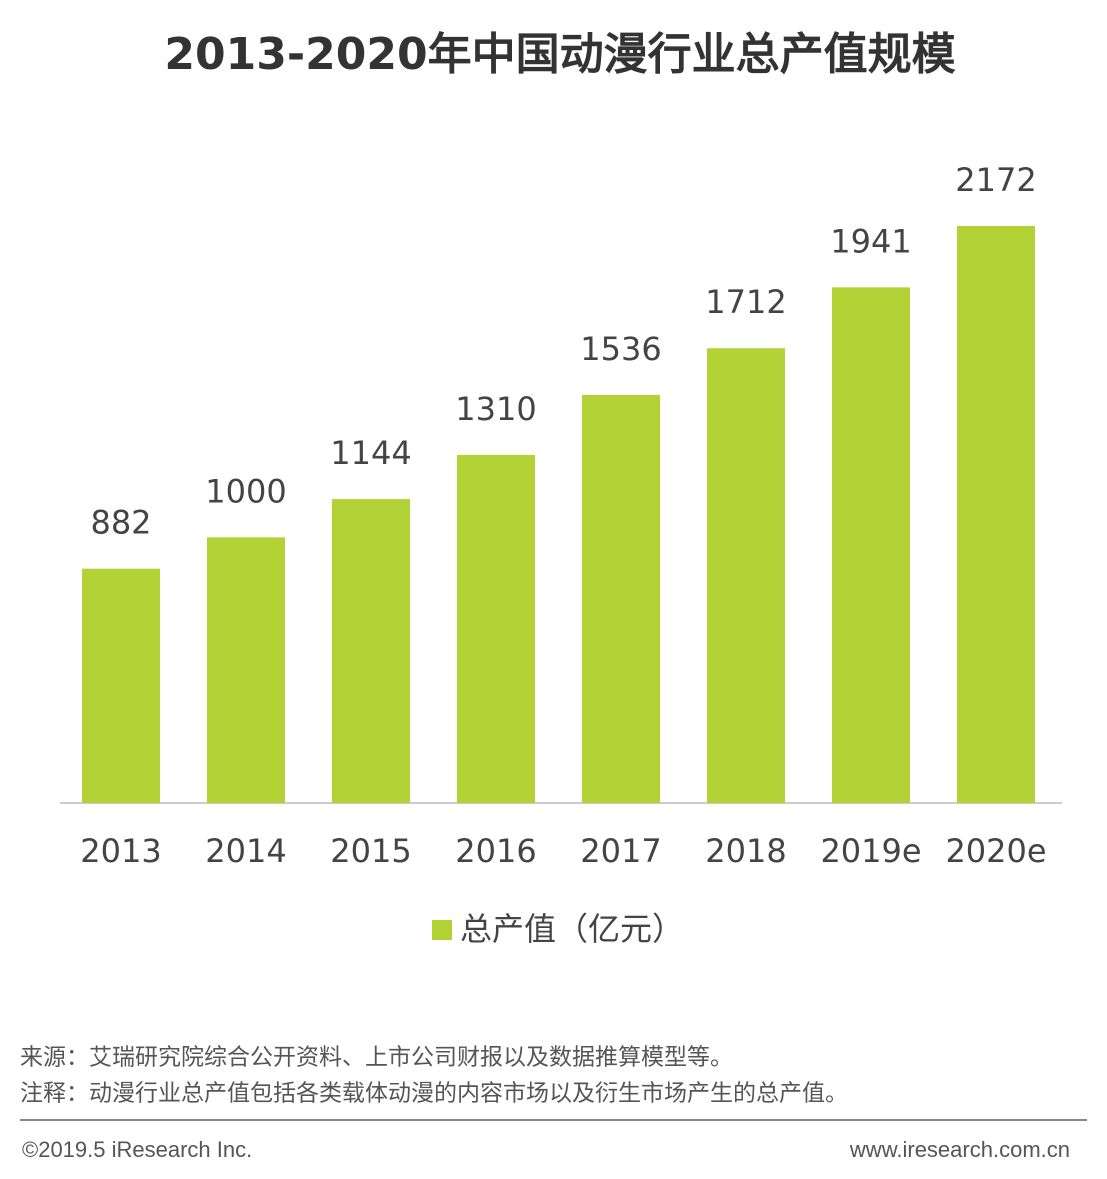  Describe the element at coordinates (370, 851) in the screenshot. I see `x-tick-label: 2015` at that location.